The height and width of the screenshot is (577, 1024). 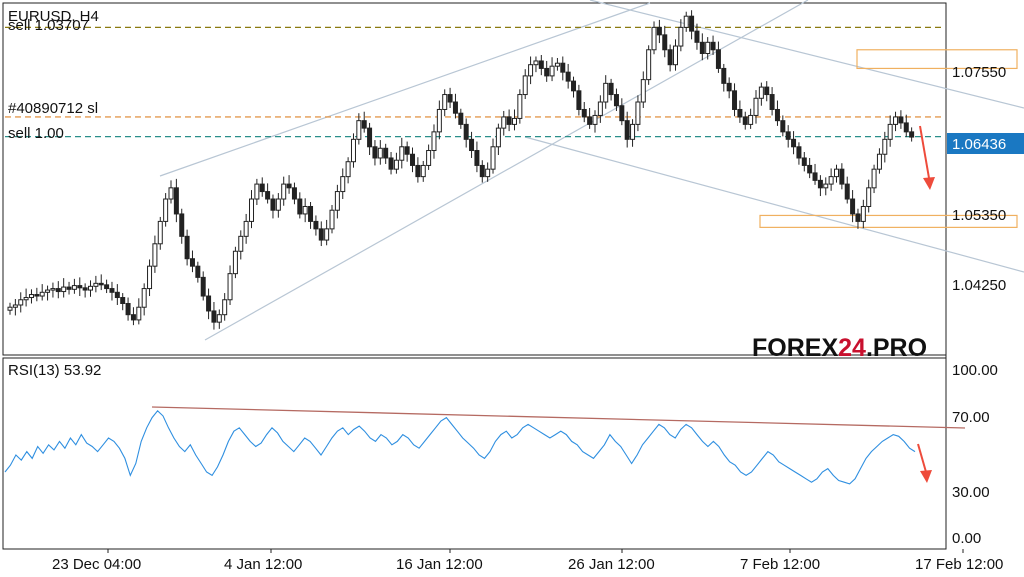 I want to click on xtick-1: 23 Dec 04:00, so click(x=96, y=564).